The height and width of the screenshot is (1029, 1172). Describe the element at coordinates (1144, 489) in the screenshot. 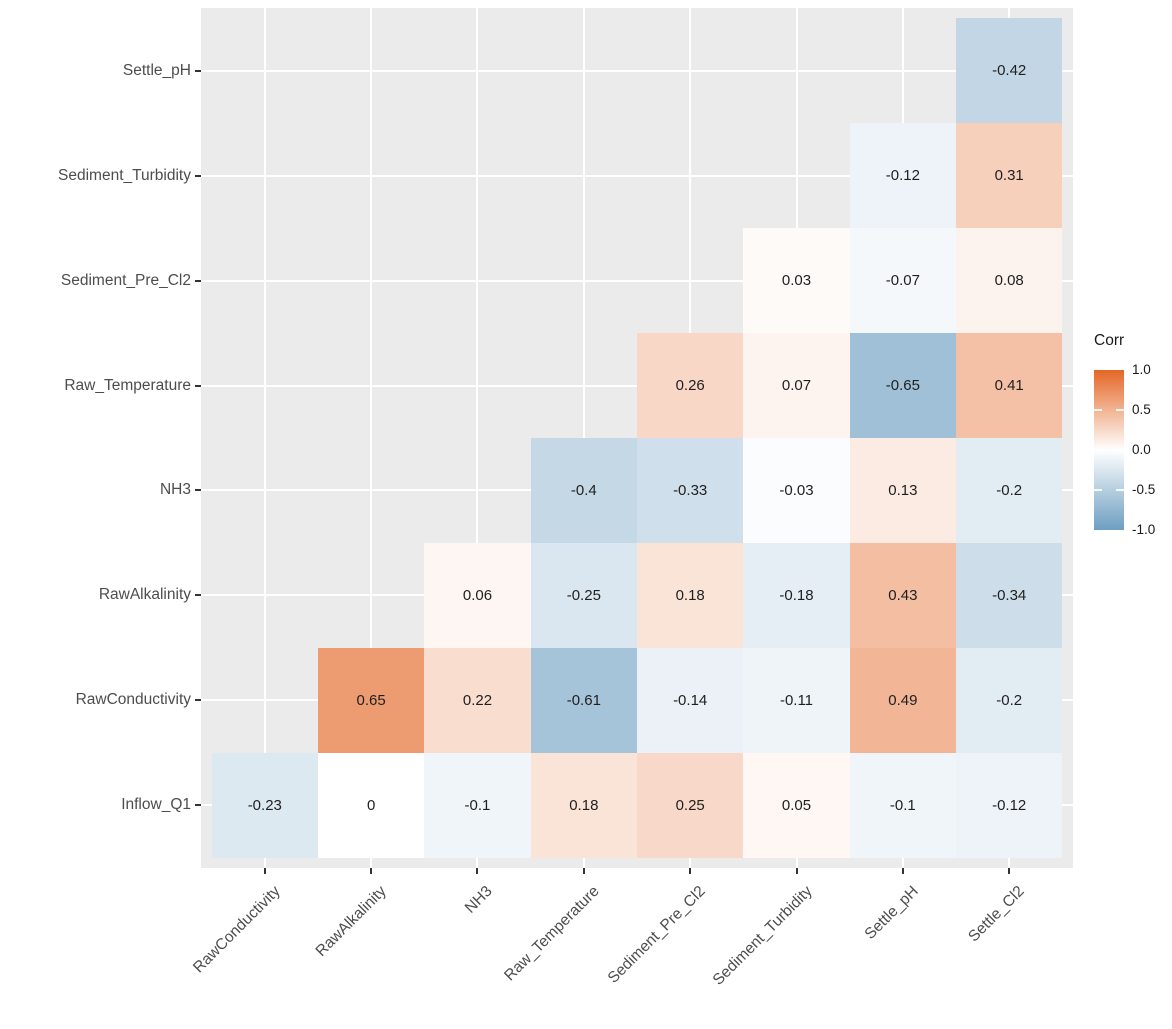

I see `legend-tick-label: -0.5` at that location.